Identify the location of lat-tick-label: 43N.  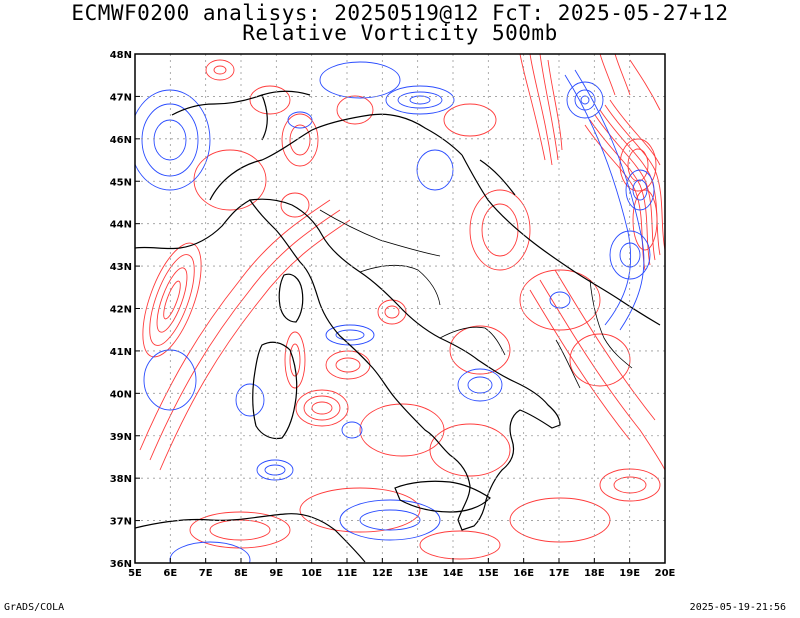
(121, 267).